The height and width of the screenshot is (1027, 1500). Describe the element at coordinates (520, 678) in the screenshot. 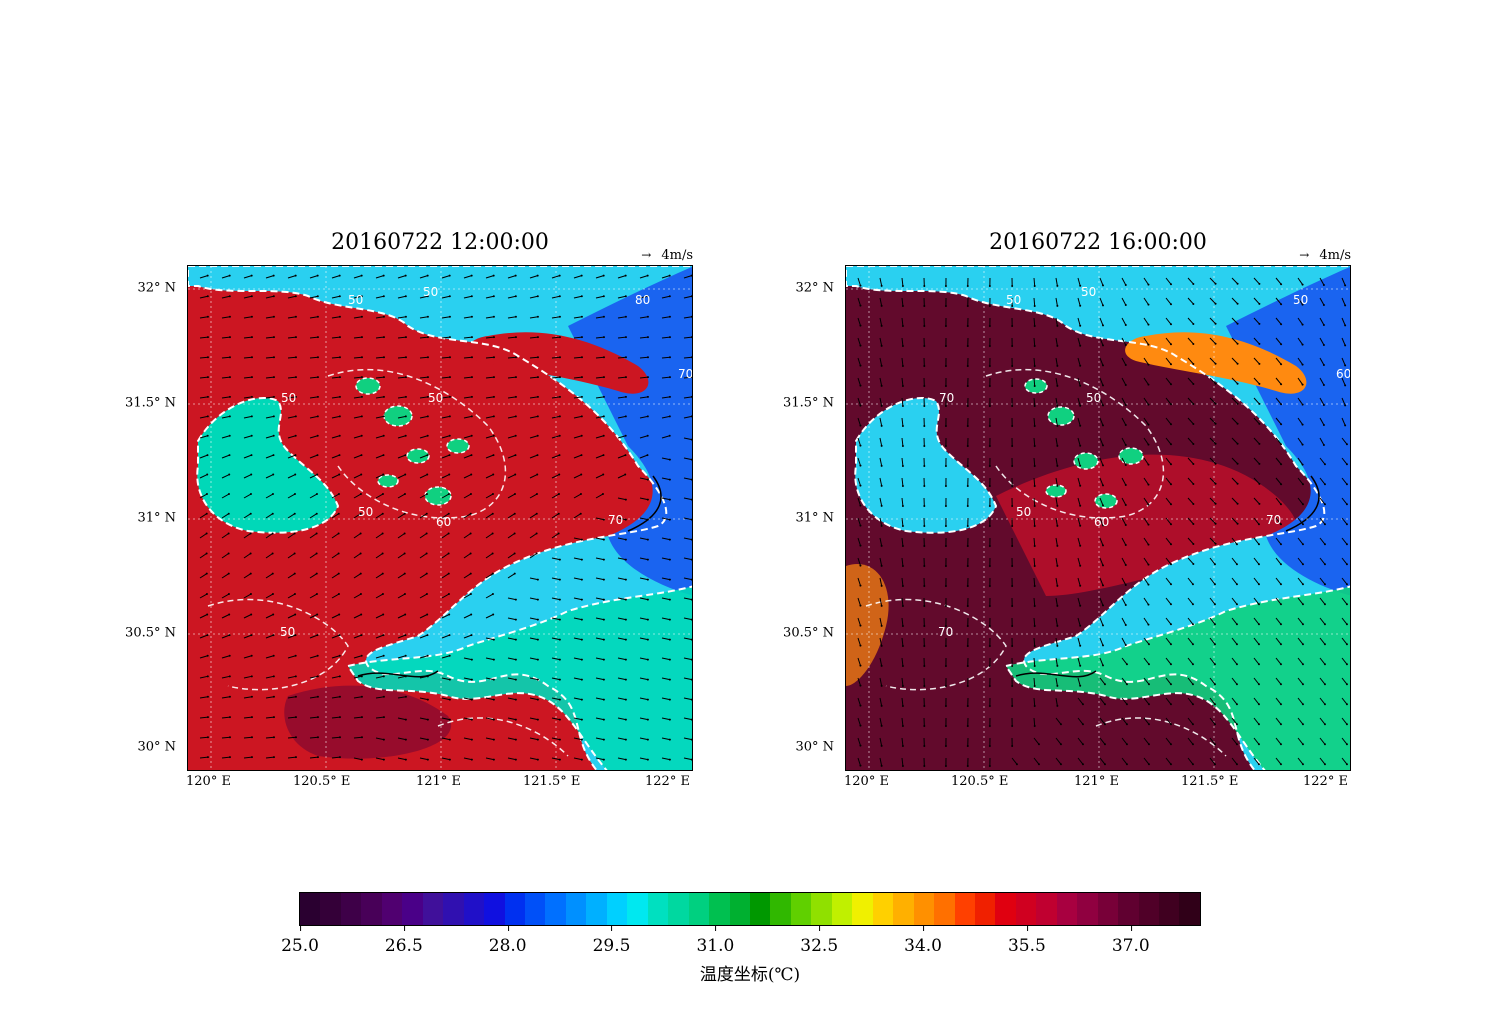

I see `bay-region` at that location.